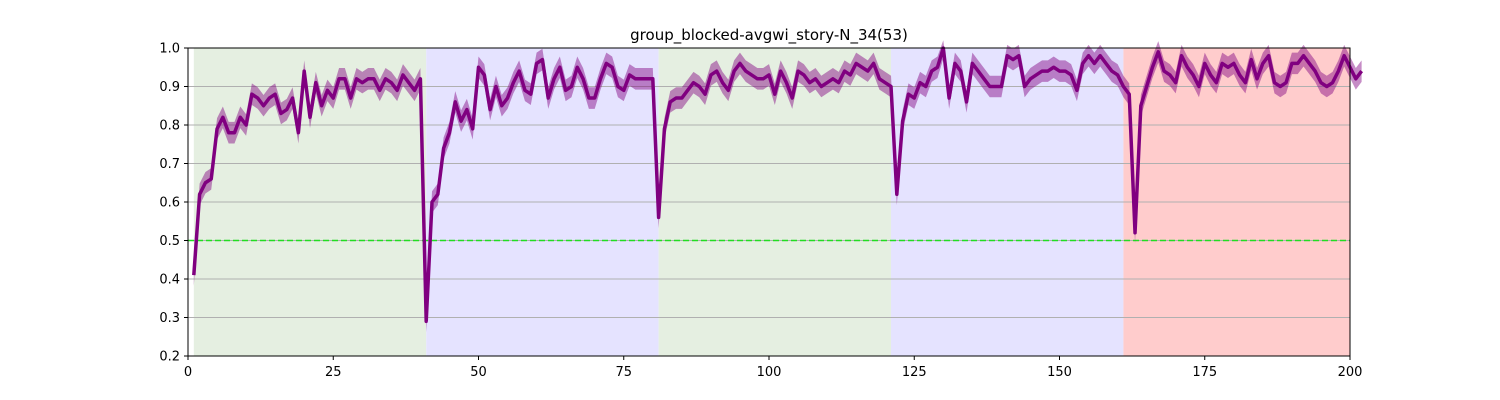 The height and width of the screenshot is (400, 1500). Describe the element at coordinates (478, 372) in the screenshot. I see `x-tick-label: 50` at that location.